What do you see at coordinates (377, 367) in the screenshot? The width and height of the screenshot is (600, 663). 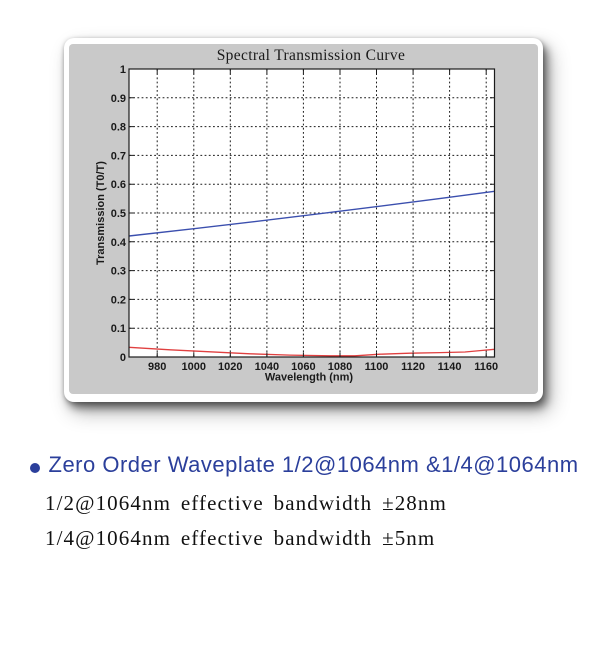 I see `svg-text: 1100` at bounding box center [377, 367].